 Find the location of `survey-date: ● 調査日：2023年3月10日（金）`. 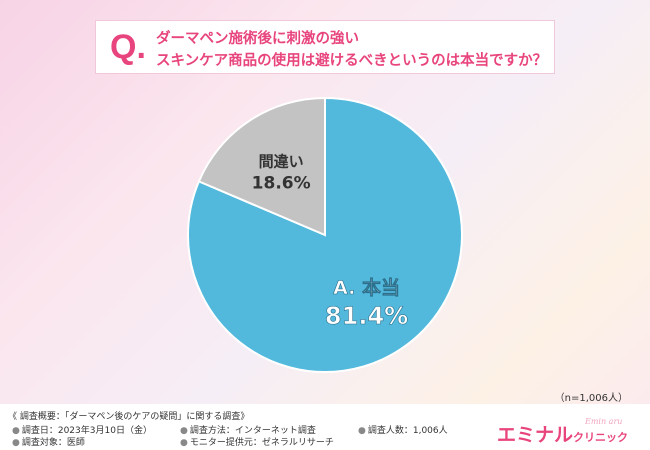

survey-date: ● 調査日：2023年3月10日（金） is located at coordinates (82, 431).